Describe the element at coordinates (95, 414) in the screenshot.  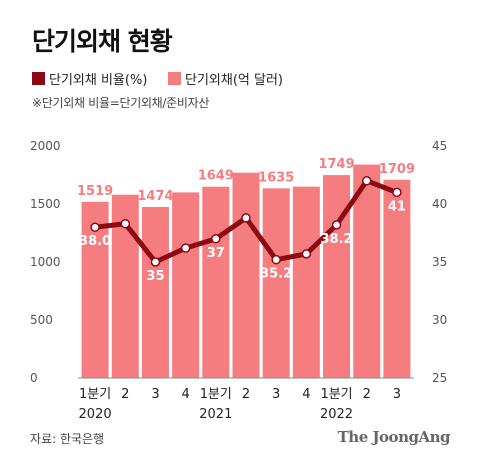
I see `x-axis-year-label: 2020` at that location.